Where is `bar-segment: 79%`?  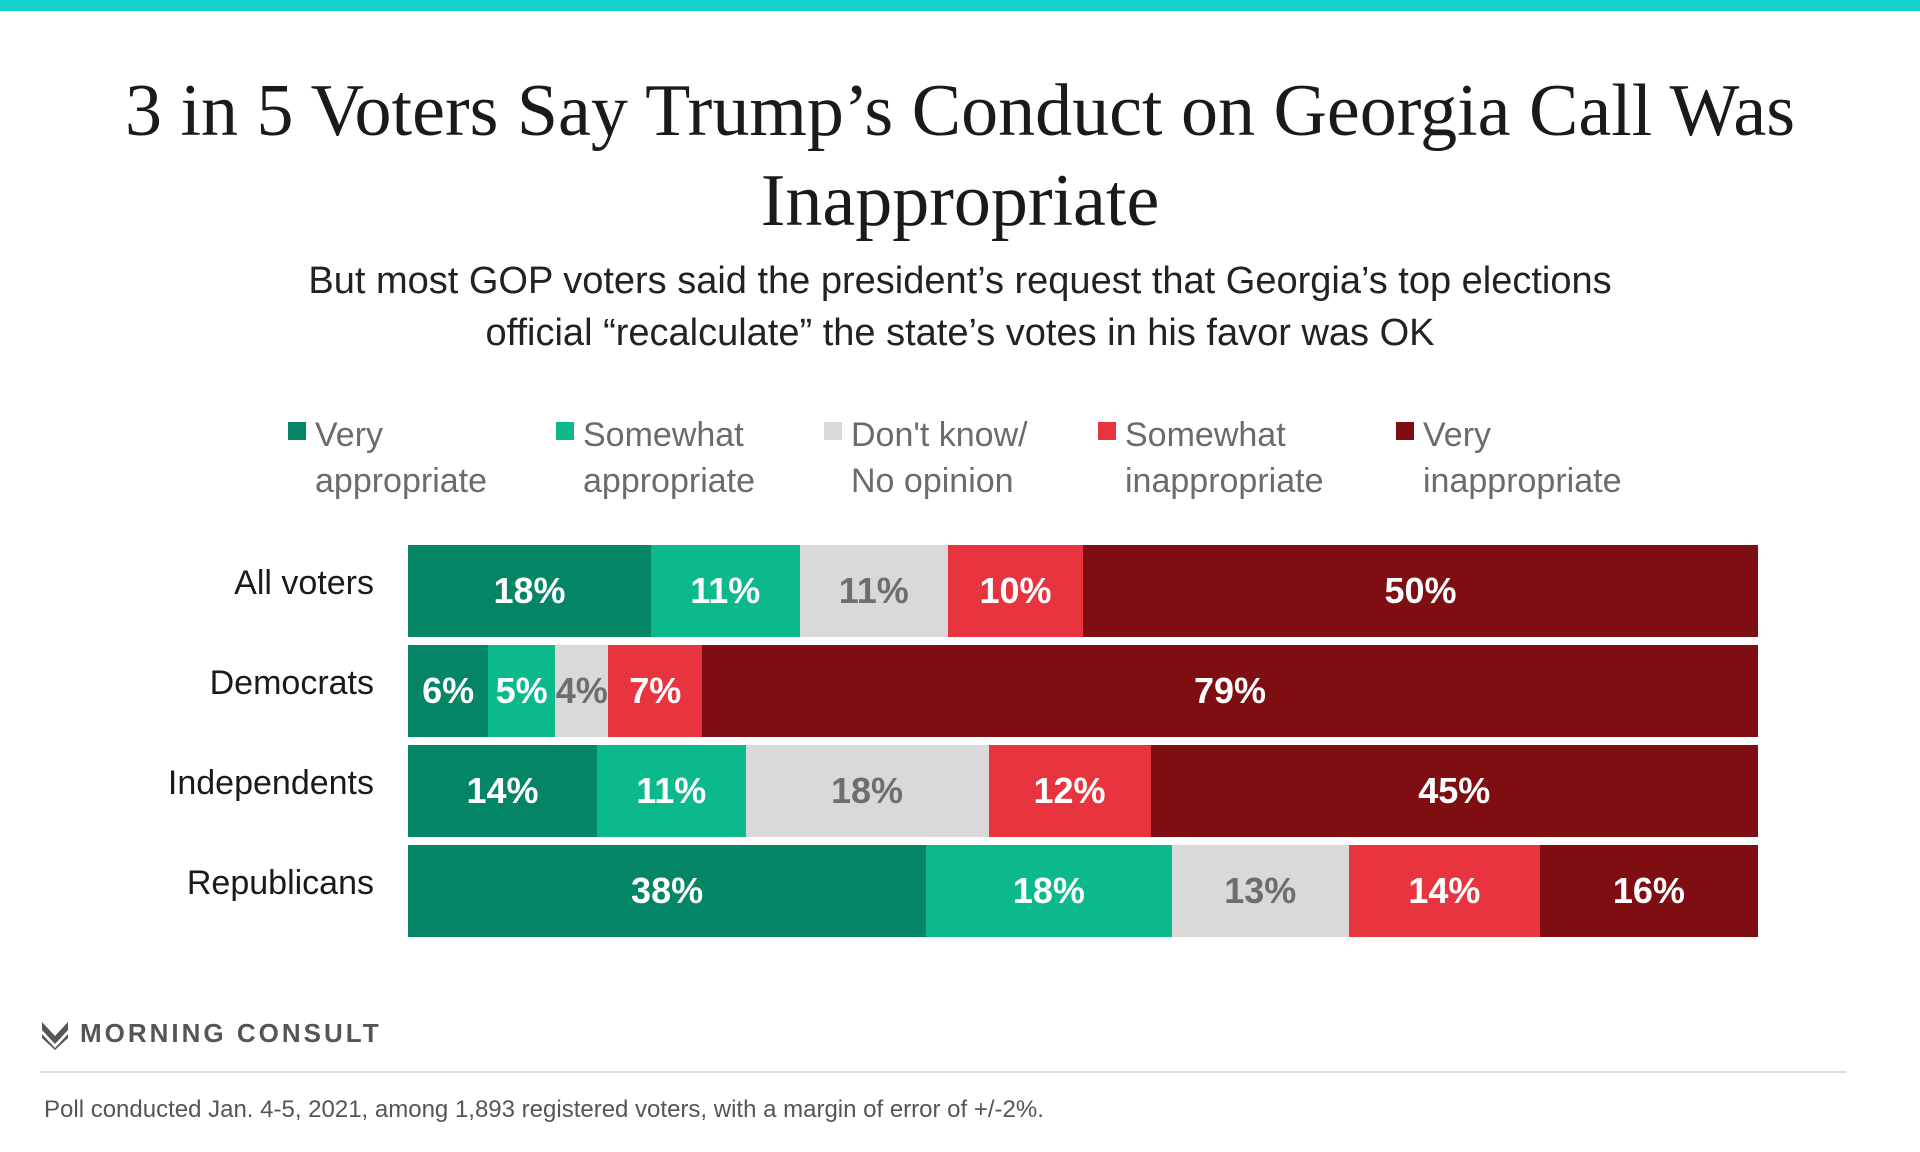 bar-segment: 79% is located at coordinates (1230, 691).